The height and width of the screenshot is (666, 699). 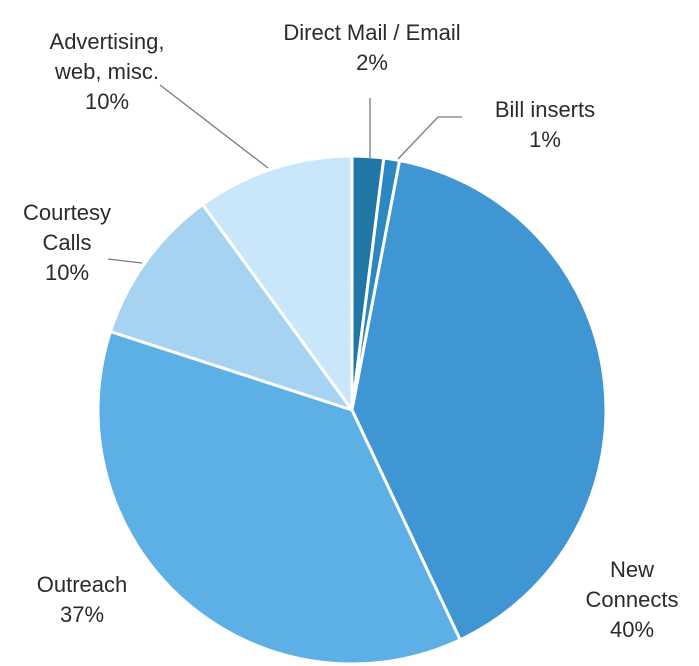 What do you see at coordinates (67, 212) in the screenshot?
I see `slice-label-line: Courtesy` at bounding box center [67, 212].